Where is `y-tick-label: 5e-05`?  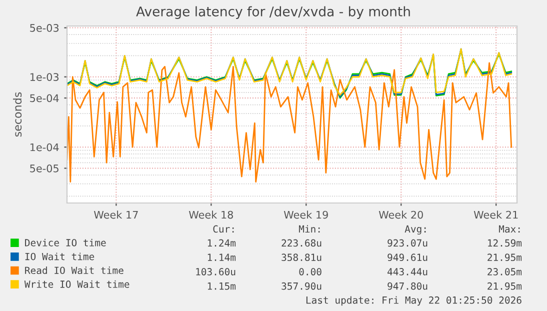 y-tick-label: 5e-05 is located at coordinates (44, 168).